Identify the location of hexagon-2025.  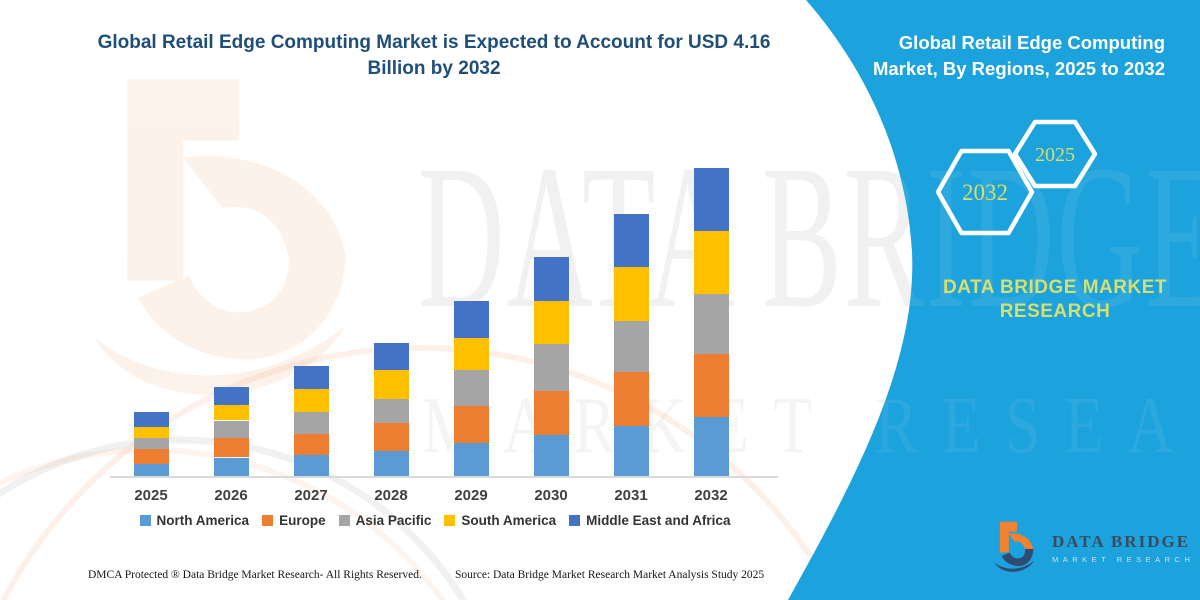
(1055, 154).